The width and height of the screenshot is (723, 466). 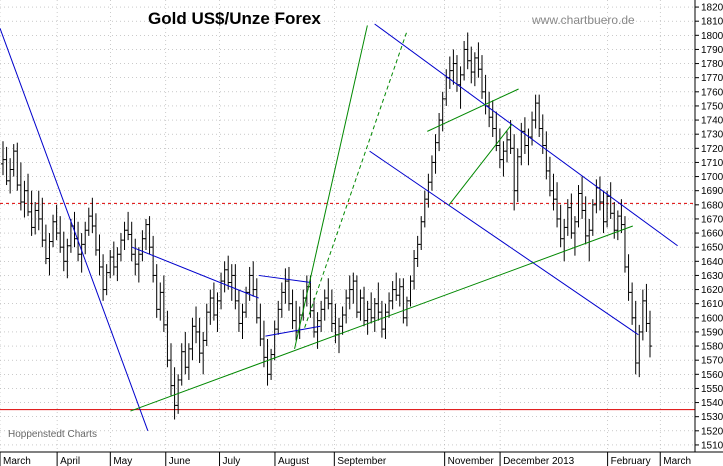 I want to click on x-tick-label: May, so click(x=122, y=461).